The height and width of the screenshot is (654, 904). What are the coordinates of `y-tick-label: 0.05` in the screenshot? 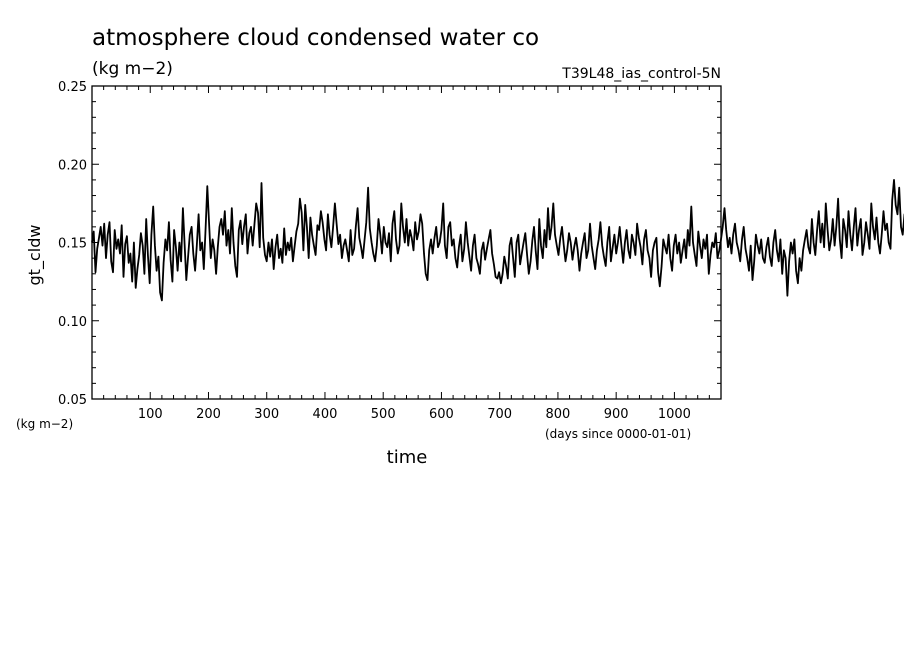 It's located at (72, 400).